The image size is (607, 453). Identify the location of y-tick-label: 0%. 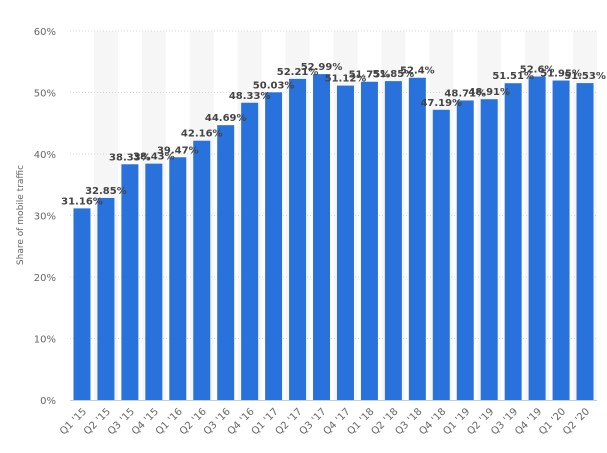
(48, 401).